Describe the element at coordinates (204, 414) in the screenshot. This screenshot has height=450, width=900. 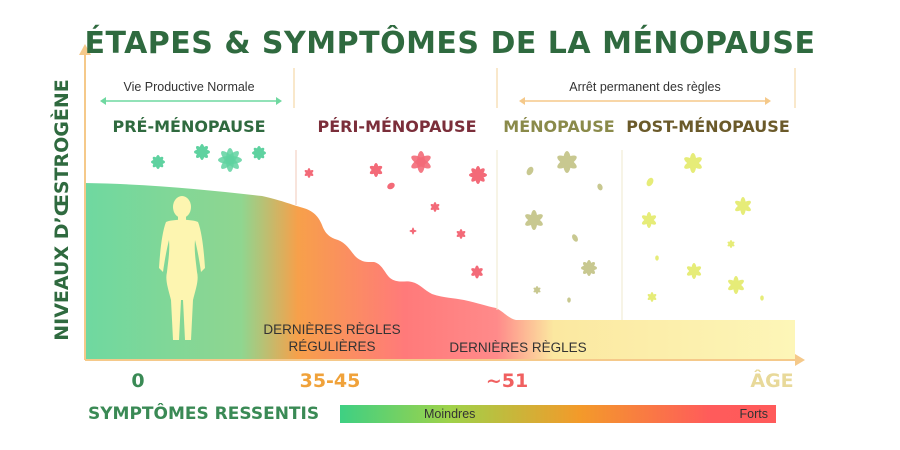
I see `symptoms-label: SYMPTÔMES RESSENTIS` at that location.